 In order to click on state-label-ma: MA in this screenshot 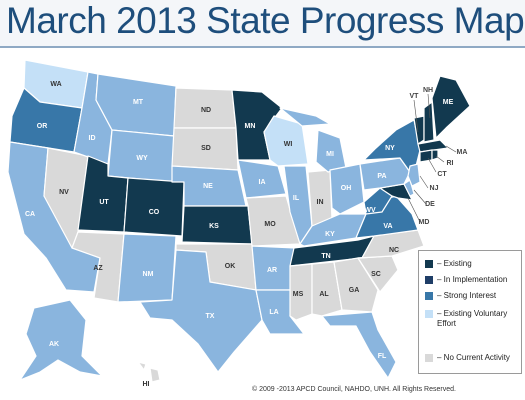, I will do `click(462, 152)`.